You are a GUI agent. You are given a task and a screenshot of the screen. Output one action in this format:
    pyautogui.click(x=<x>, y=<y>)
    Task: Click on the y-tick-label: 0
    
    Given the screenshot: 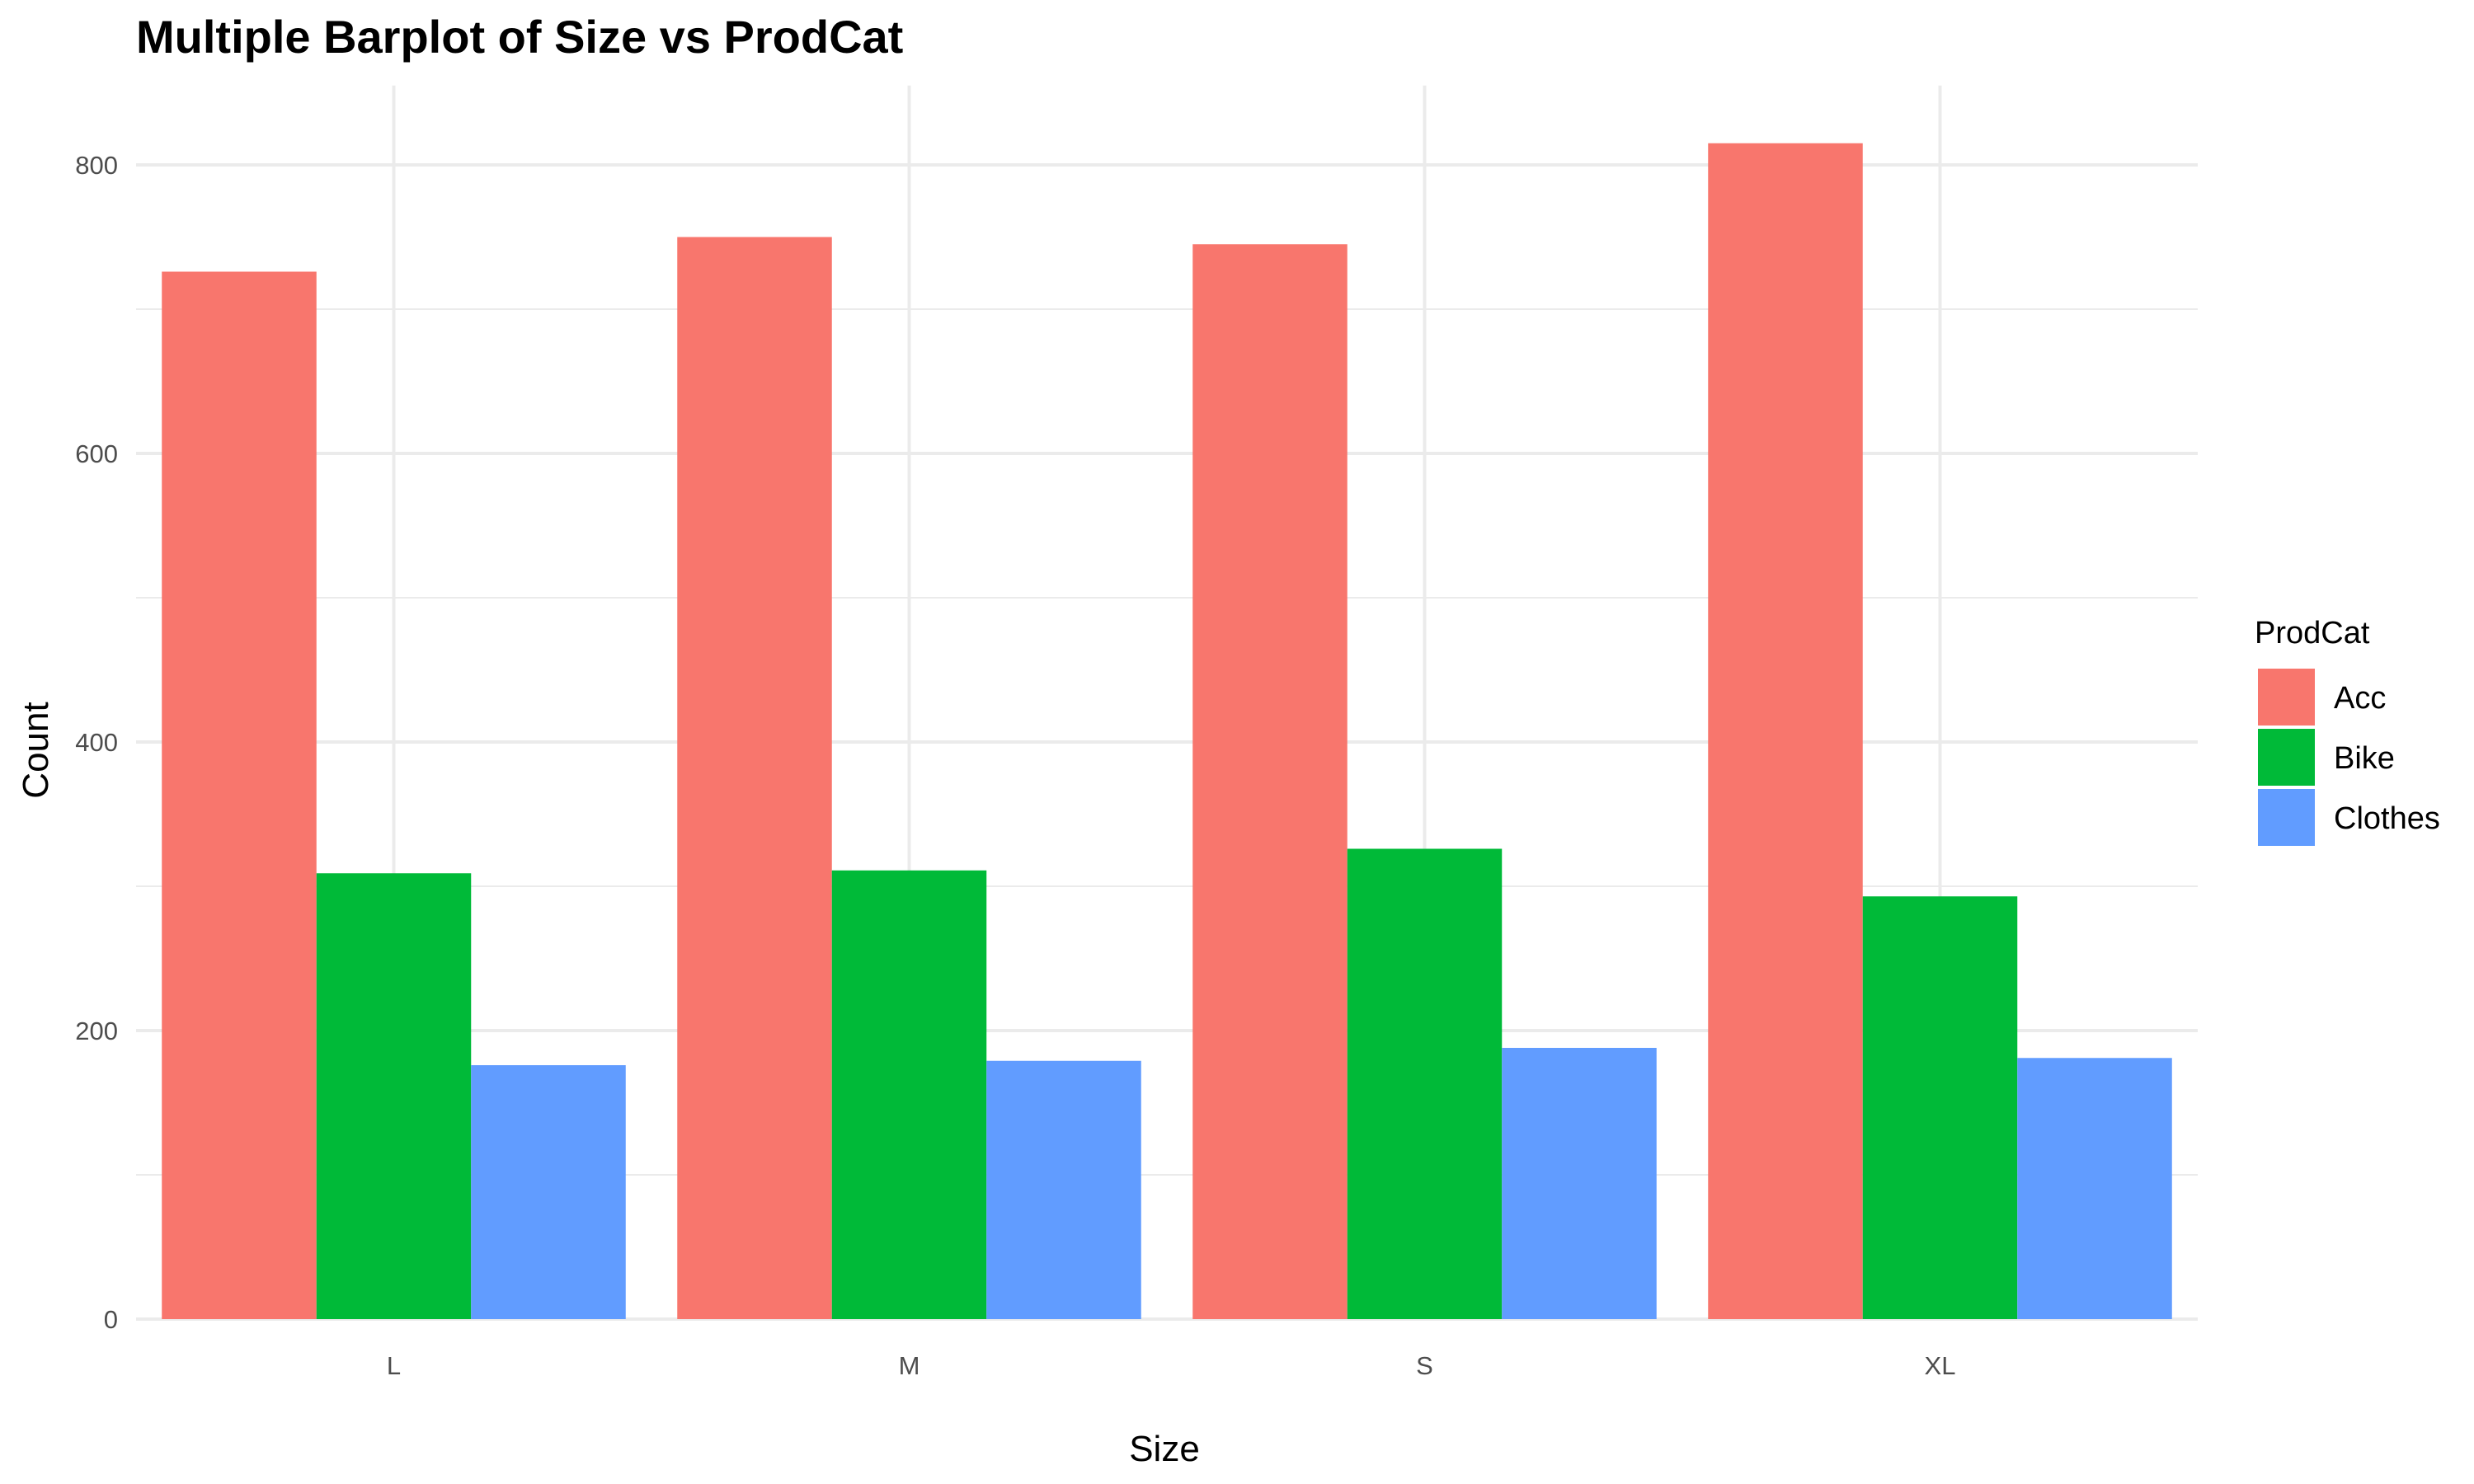 What is the action you would take?
    pyautogui.click(x=111, y=1319)
    